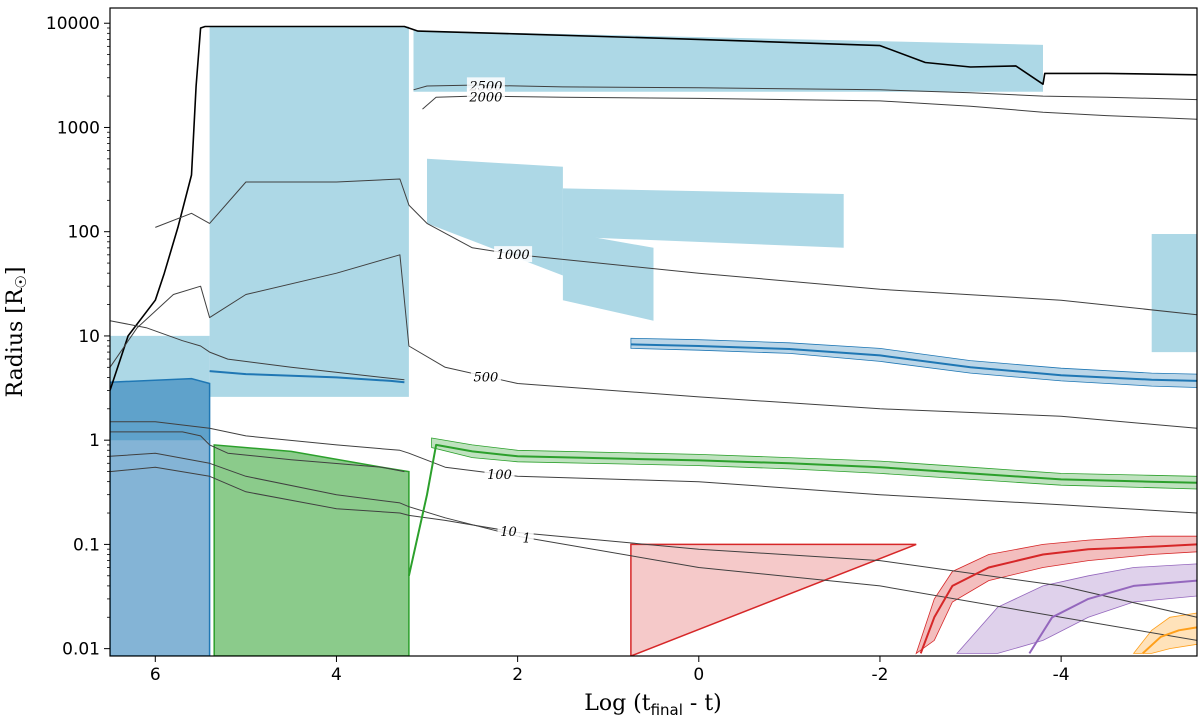  Describe the element at coordinates (73, 24) in the screenshot. I see `y-tick-label-0: 10000` at that location.